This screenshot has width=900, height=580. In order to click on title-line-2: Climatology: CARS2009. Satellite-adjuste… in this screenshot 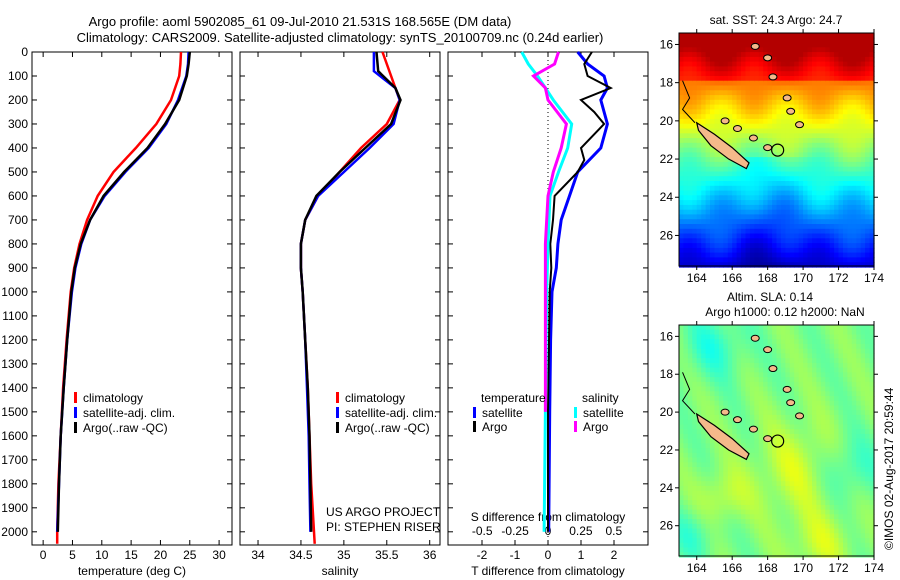, I will do `click(340, 37)`.